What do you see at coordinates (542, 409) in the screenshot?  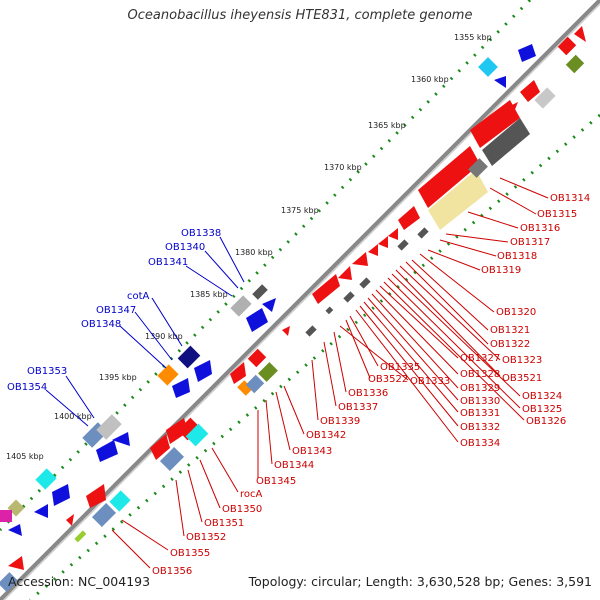 I see `gene-label-reverse: OB1325` at bounding box center [542, 409].